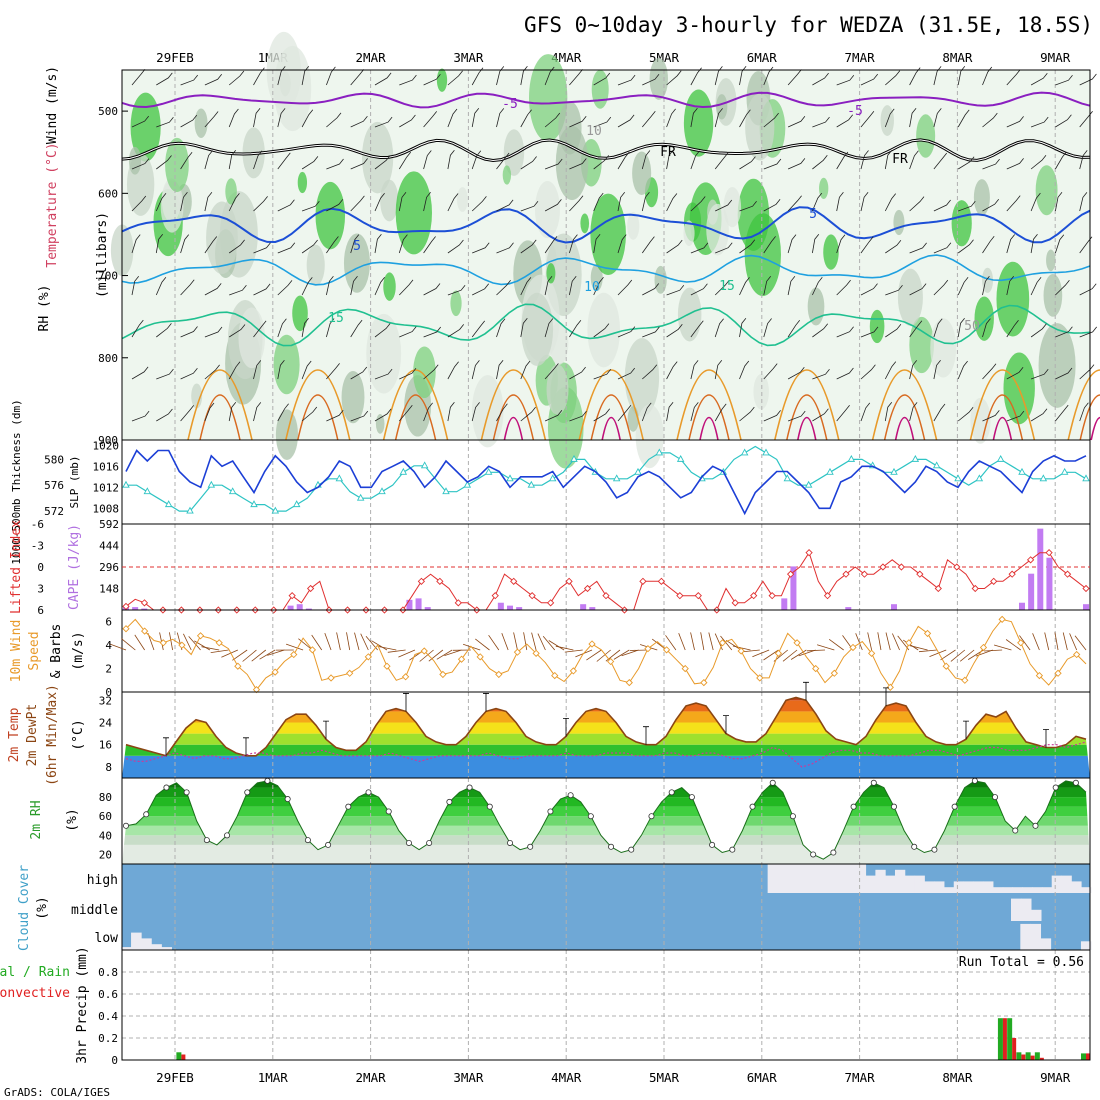 Image resolution: width=1100 pixels, height=1100 pixels. I want to click on cape-bar, so click(308, 609).